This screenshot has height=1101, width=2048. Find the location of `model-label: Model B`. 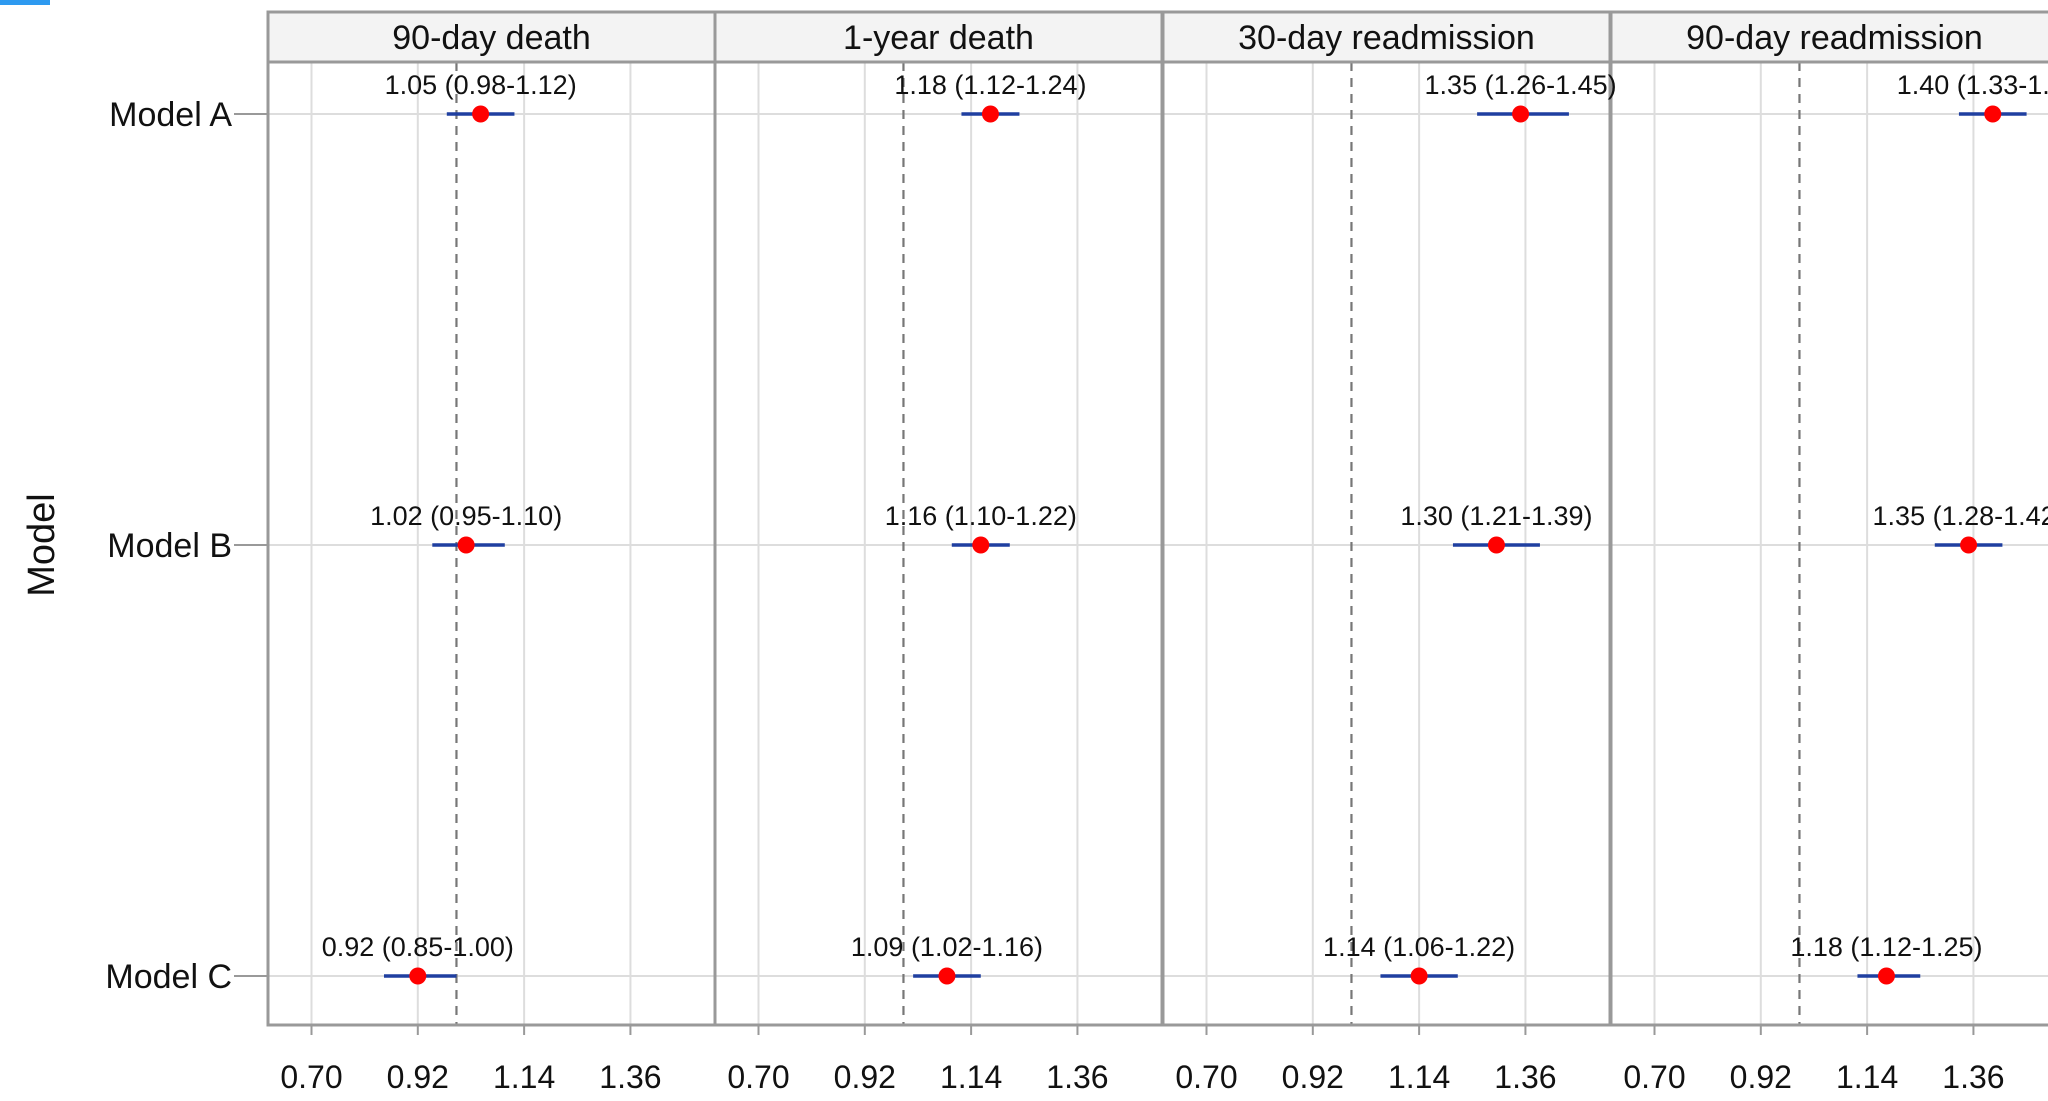

model-label: Model B is located at coordinates (169, 546).